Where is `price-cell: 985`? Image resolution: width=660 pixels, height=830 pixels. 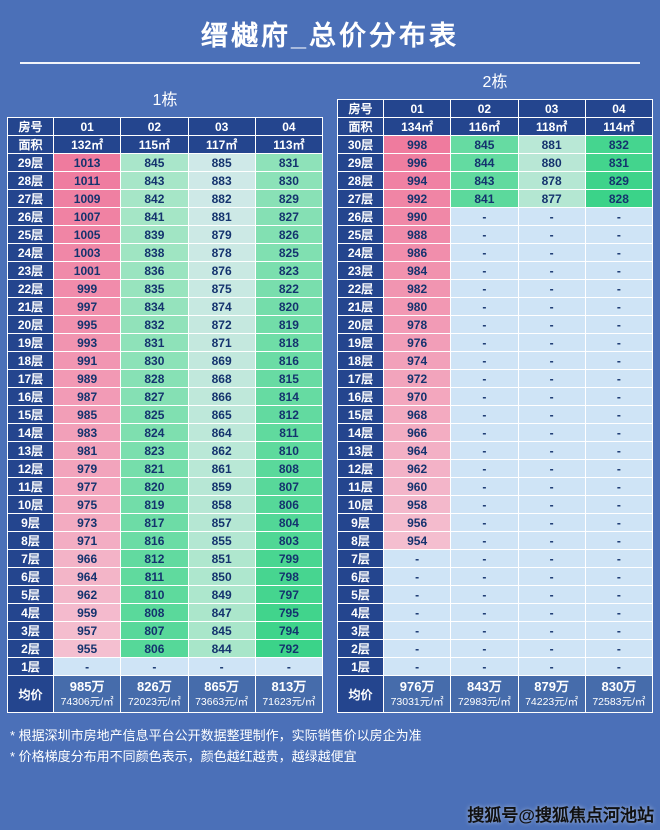
price-cell: 985 is located at coordinates (87, 414).